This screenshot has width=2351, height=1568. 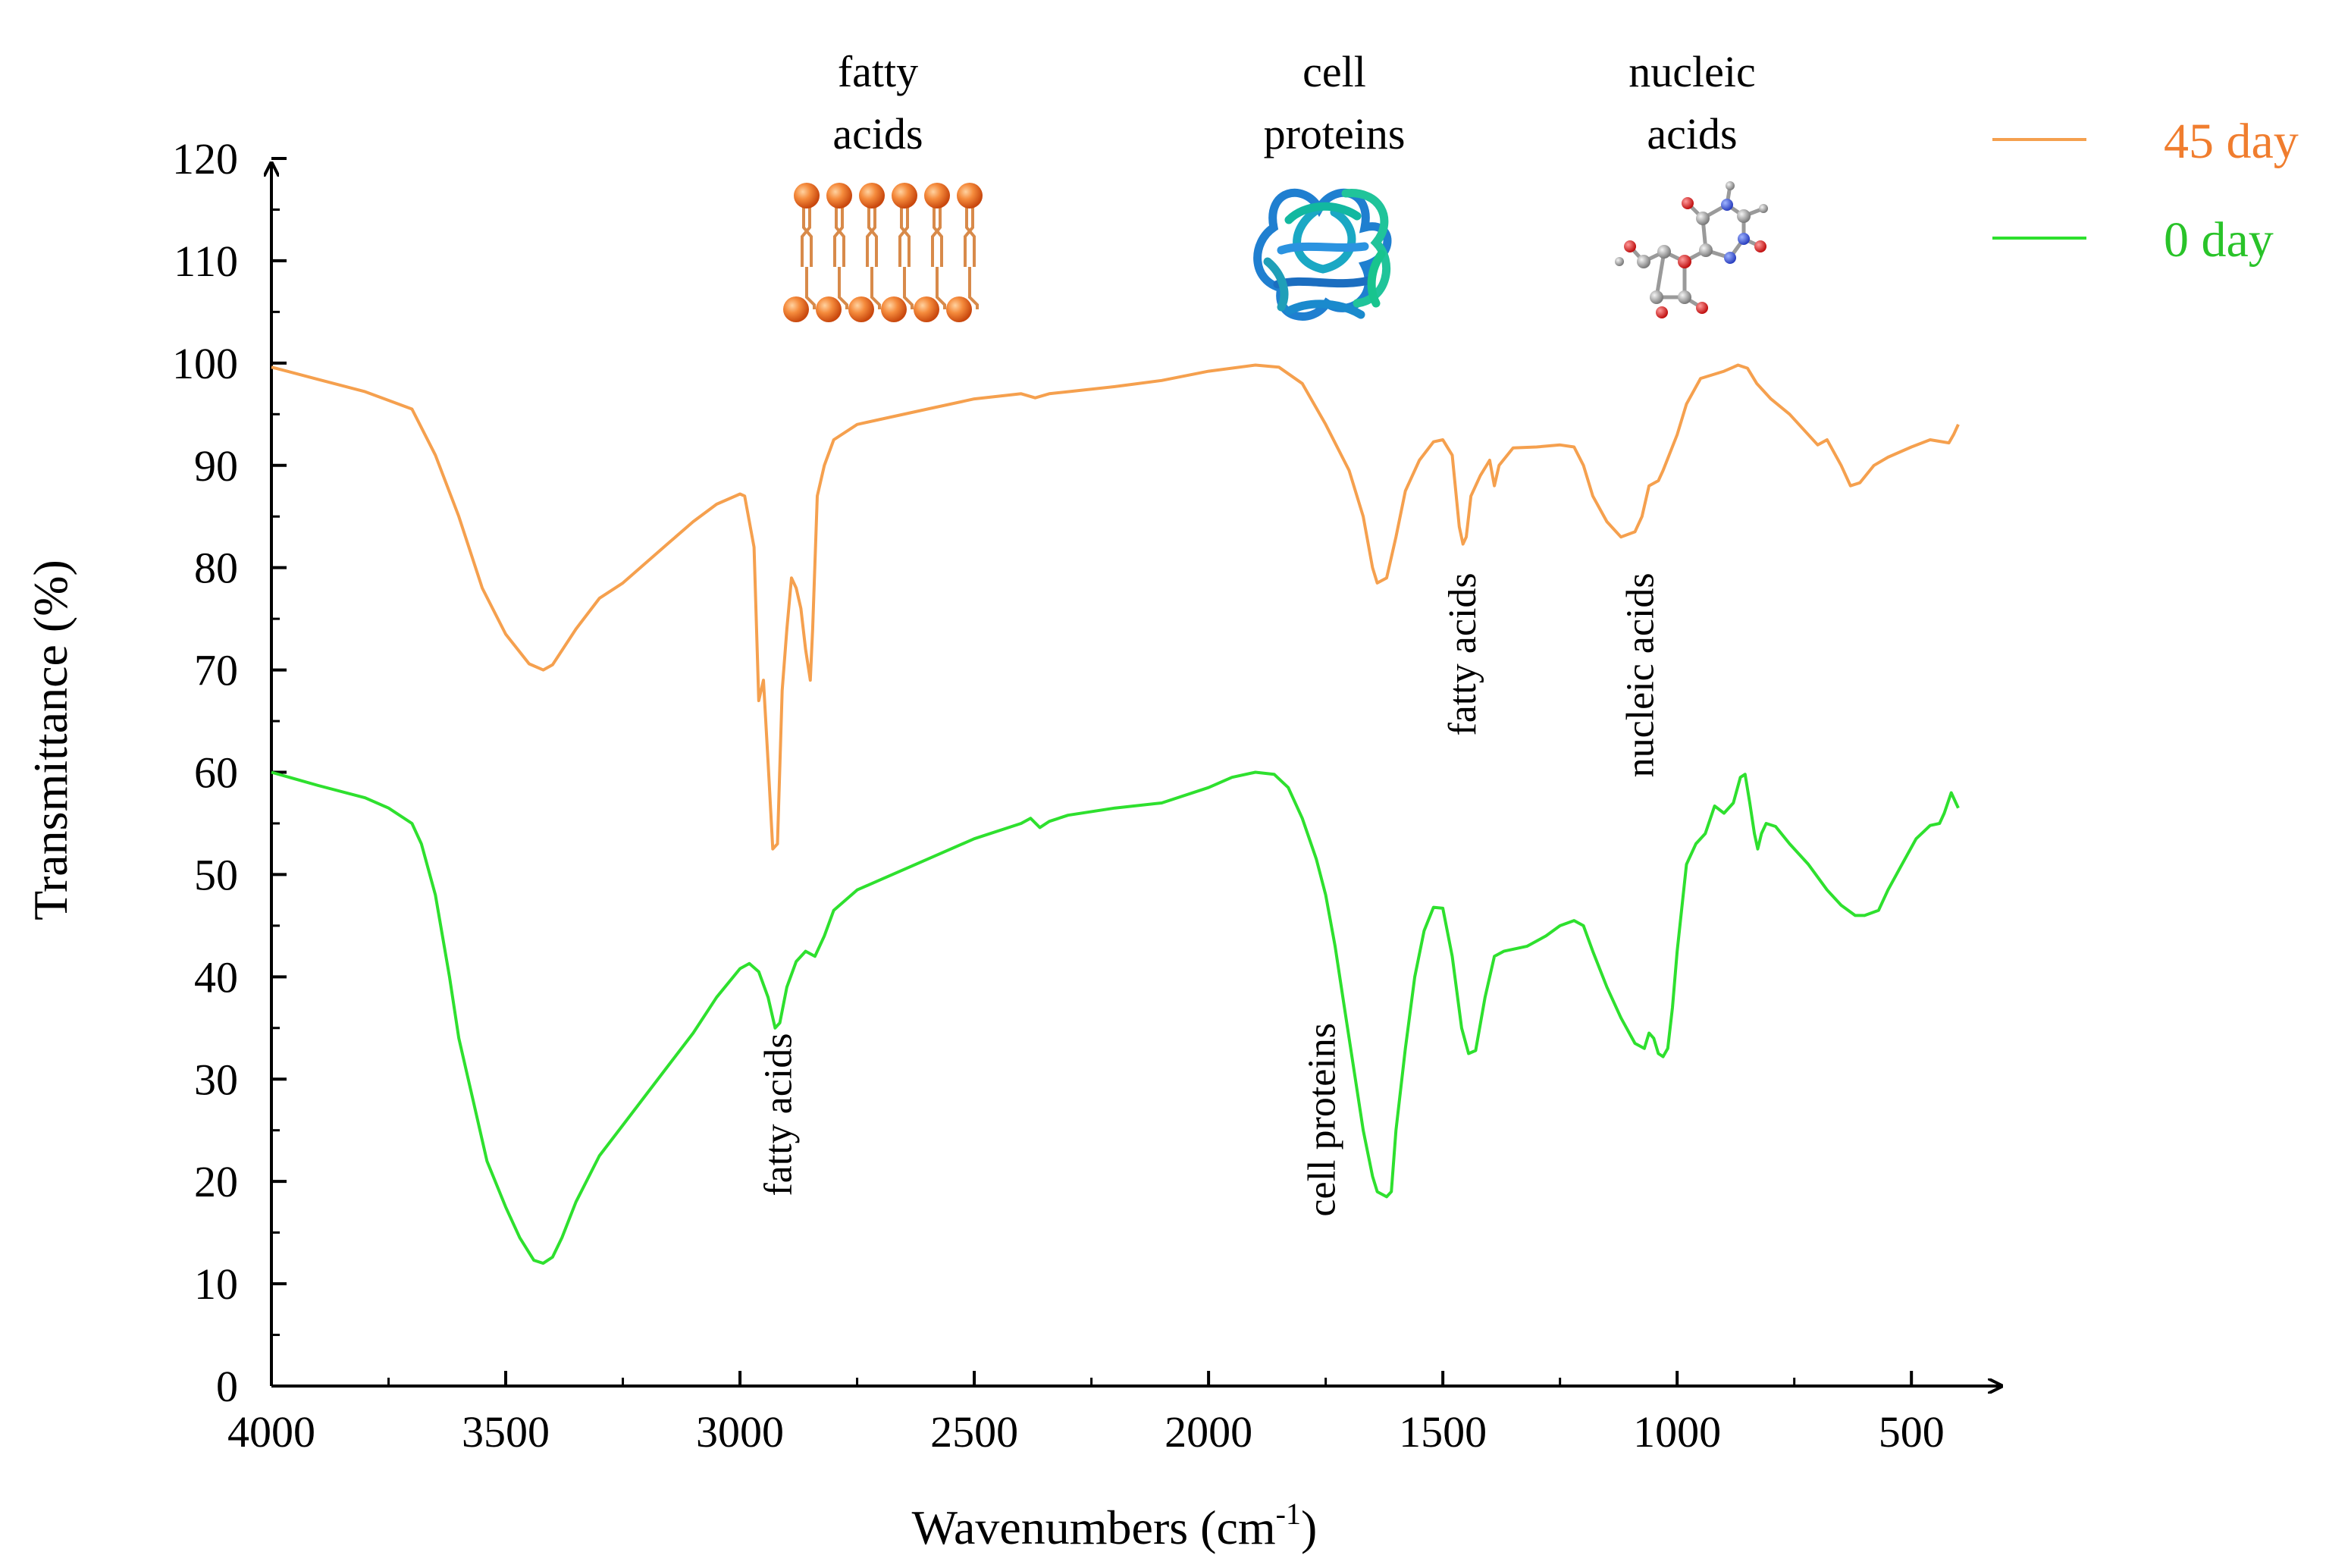 What do you see at coordinates (740, 1432) in the screenshot?
I see `x-tick-label-3000: 3000` at bounding box center [740, 1432].